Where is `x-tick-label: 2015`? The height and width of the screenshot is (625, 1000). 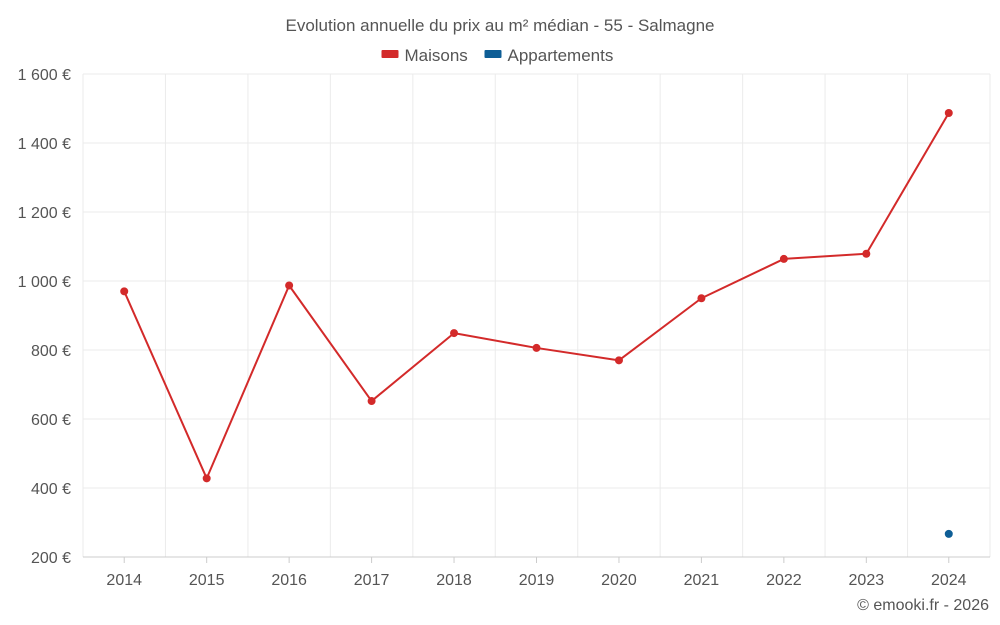 x-tick-label: 2015 is located at coordinates (207, 580).